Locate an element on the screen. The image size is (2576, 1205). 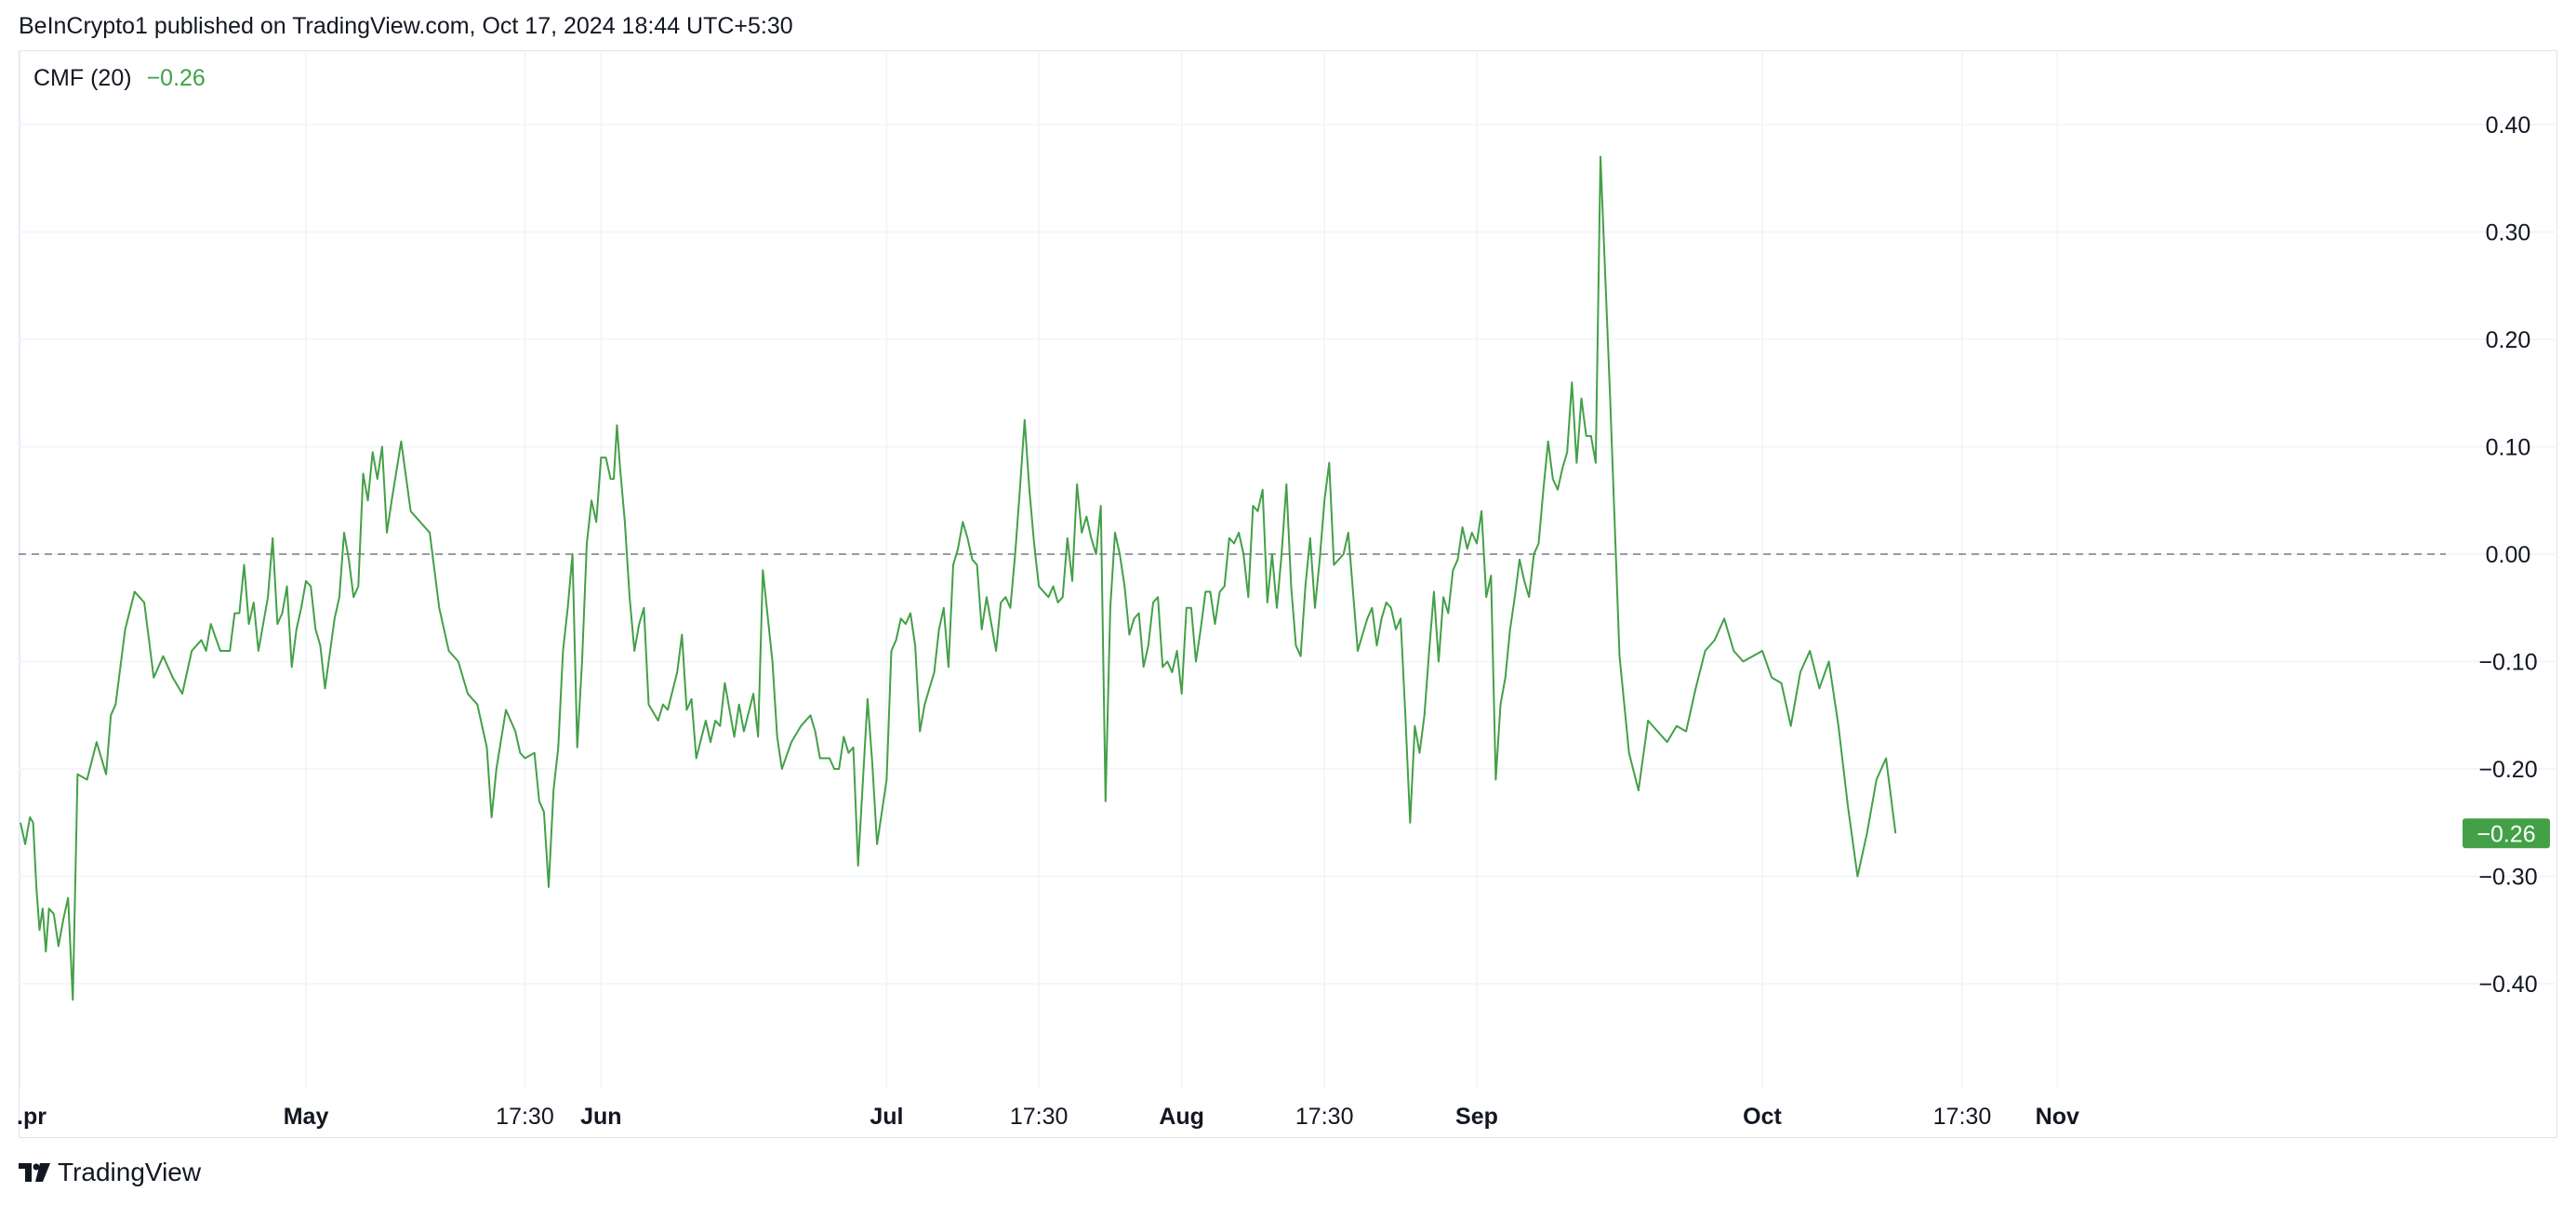
y-tick-label-4: 0.00 is located at coordinates (2508, 555).